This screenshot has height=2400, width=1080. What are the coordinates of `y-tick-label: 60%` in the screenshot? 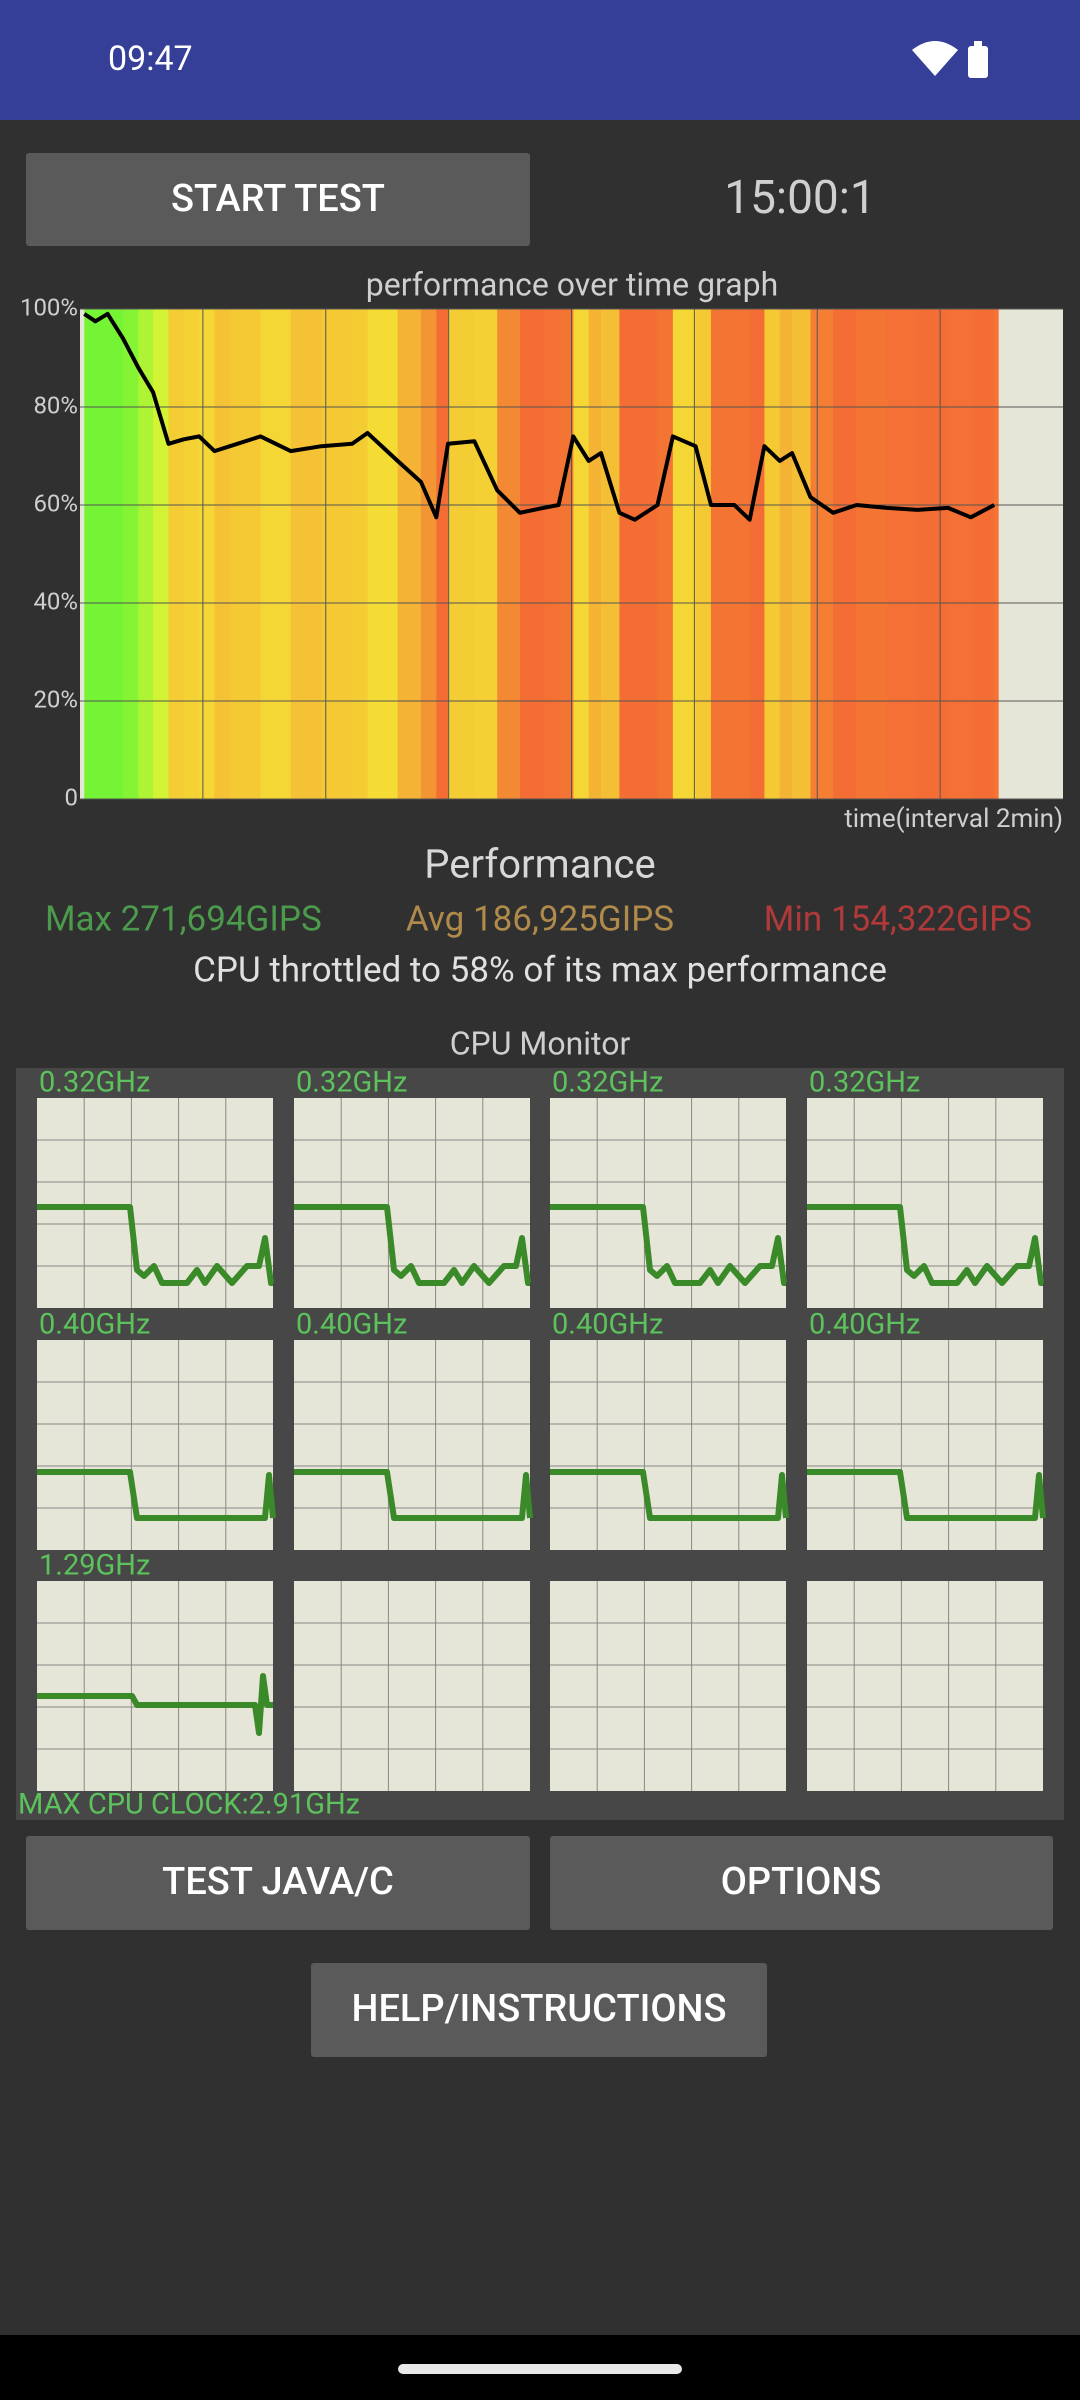 It's located at (55, 503).